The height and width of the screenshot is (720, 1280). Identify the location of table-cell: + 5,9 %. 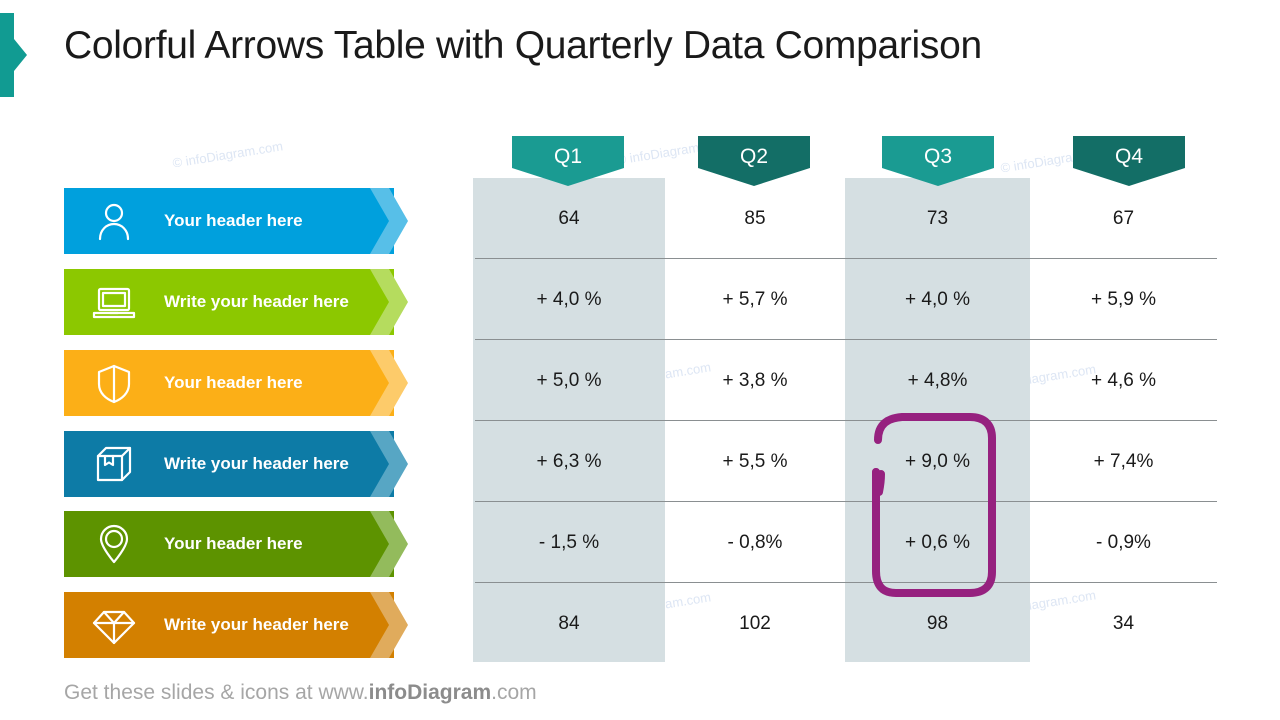
(1123, 299).